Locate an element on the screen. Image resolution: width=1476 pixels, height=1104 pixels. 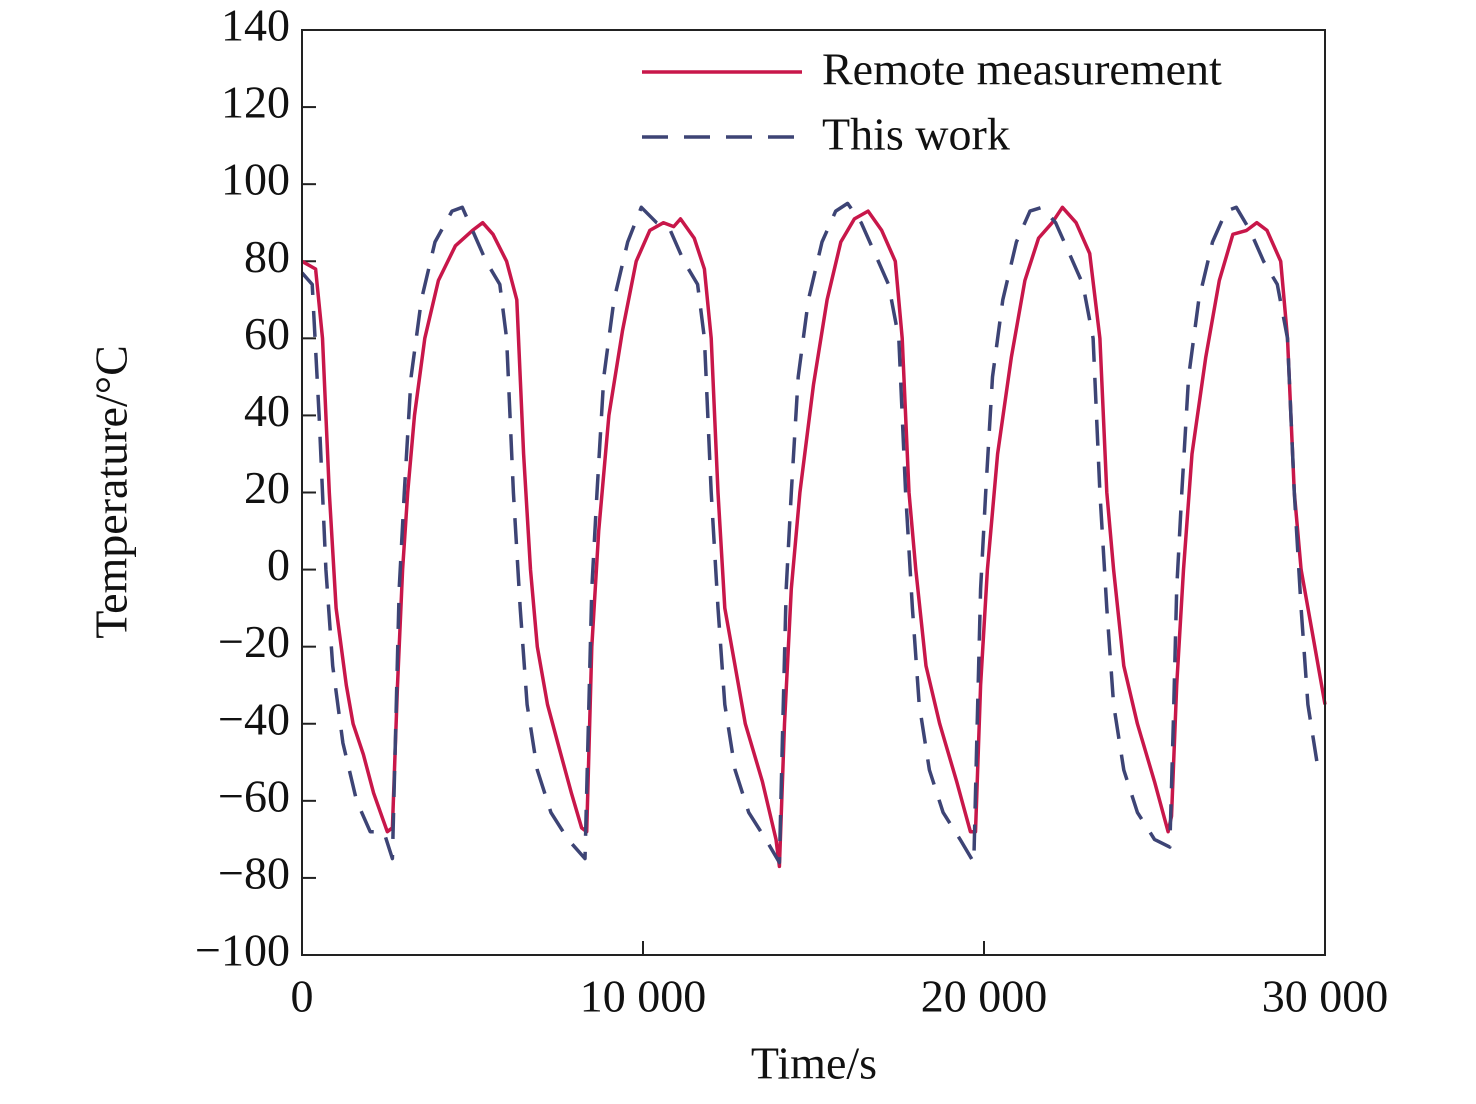
y-tick-label: 0 is located at coordinates (278, 564).